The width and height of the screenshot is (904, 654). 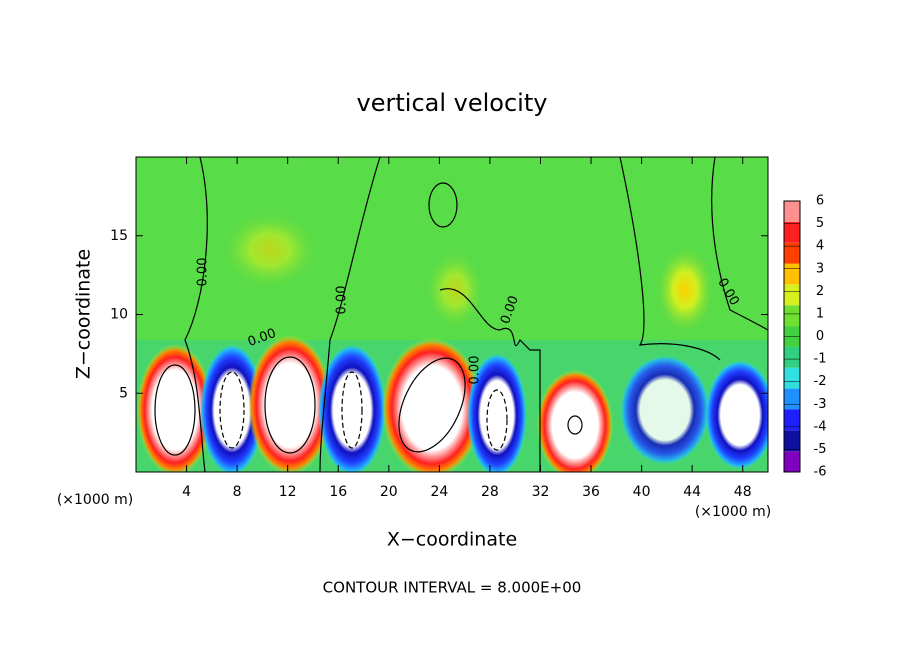 I want to click on y-unit-label: (×1000 m), so click(x=95, y=500).